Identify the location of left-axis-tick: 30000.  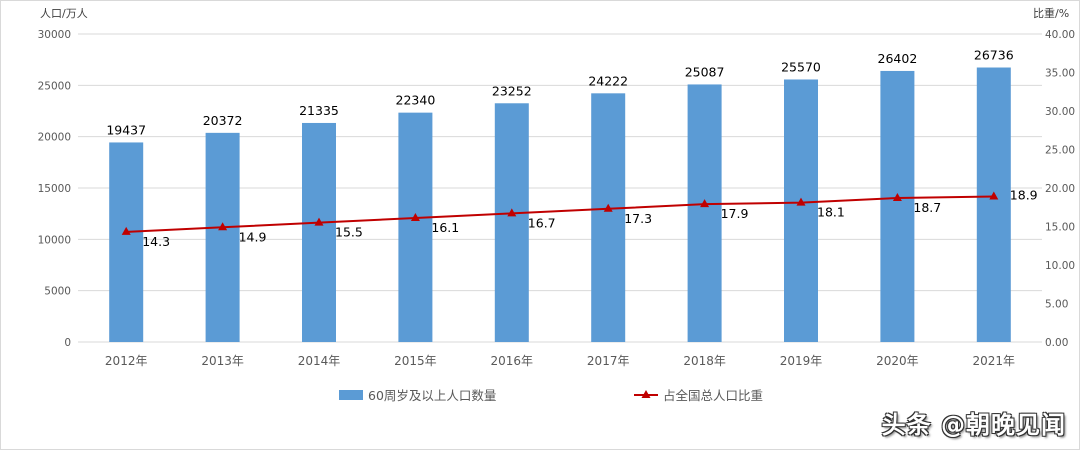
(54, 35).